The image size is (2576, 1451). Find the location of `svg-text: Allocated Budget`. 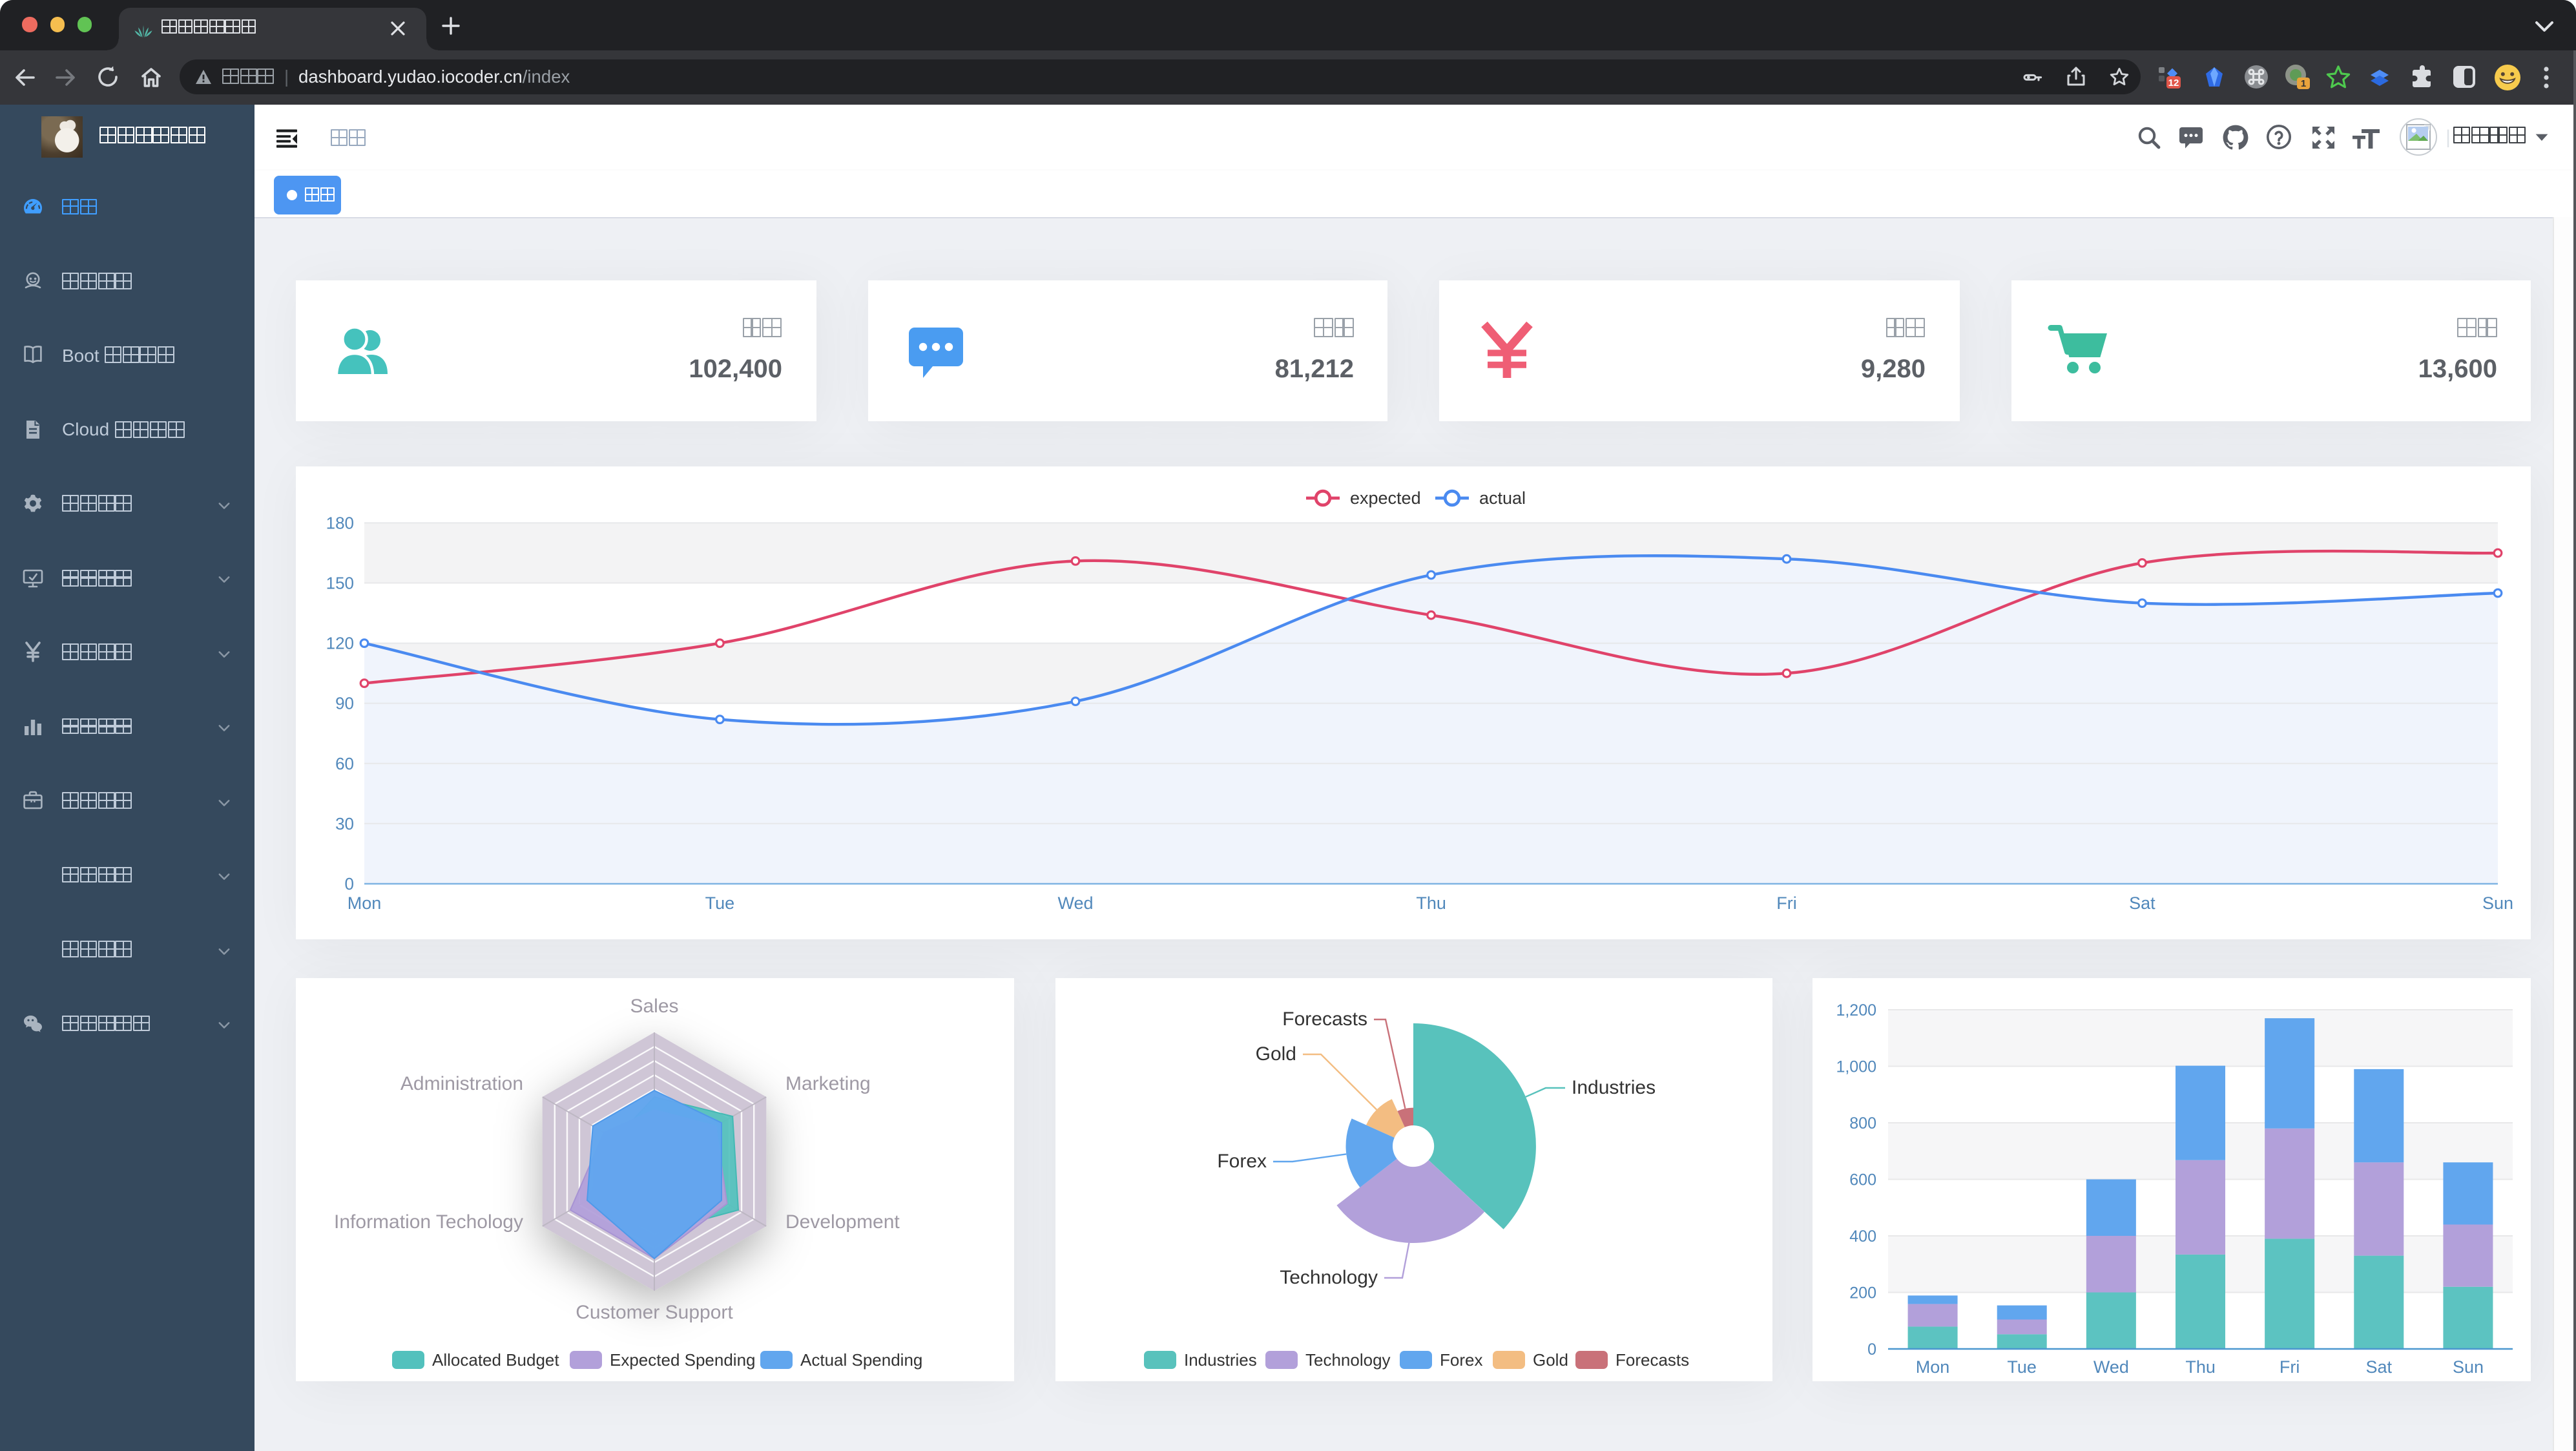

svg-text: Allocated Budget is located at coordinates (495, 1359).